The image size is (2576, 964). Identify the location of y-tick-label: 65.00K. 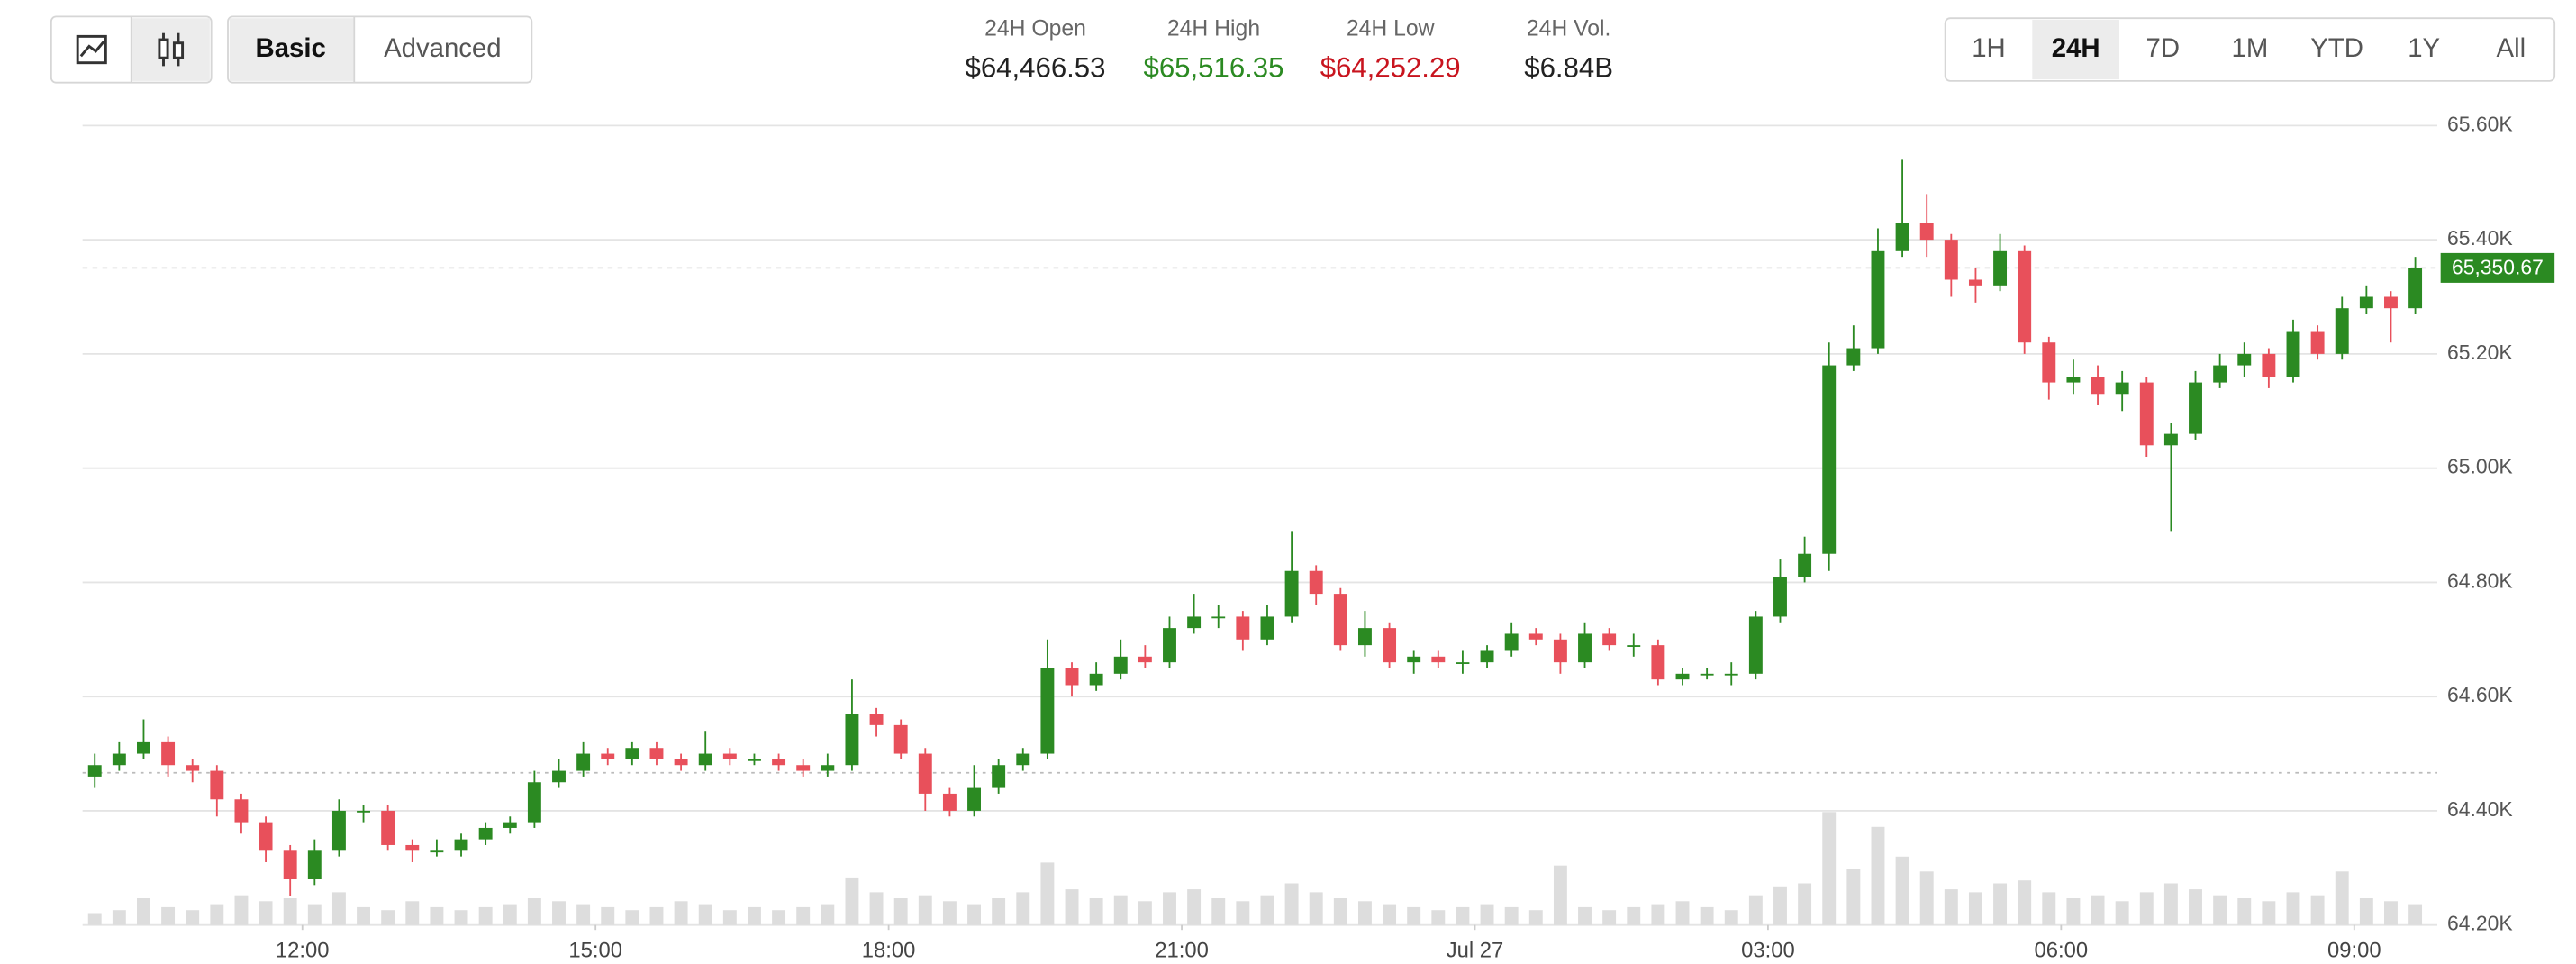
(2480, 466).